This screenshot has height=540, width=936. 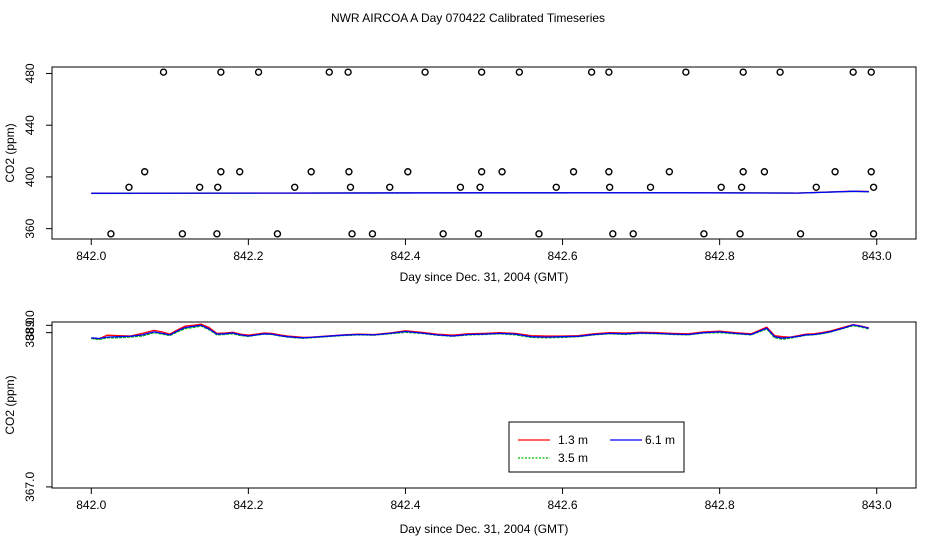 I want to click on y-tick-label: 440, so click(x=30, y=125).